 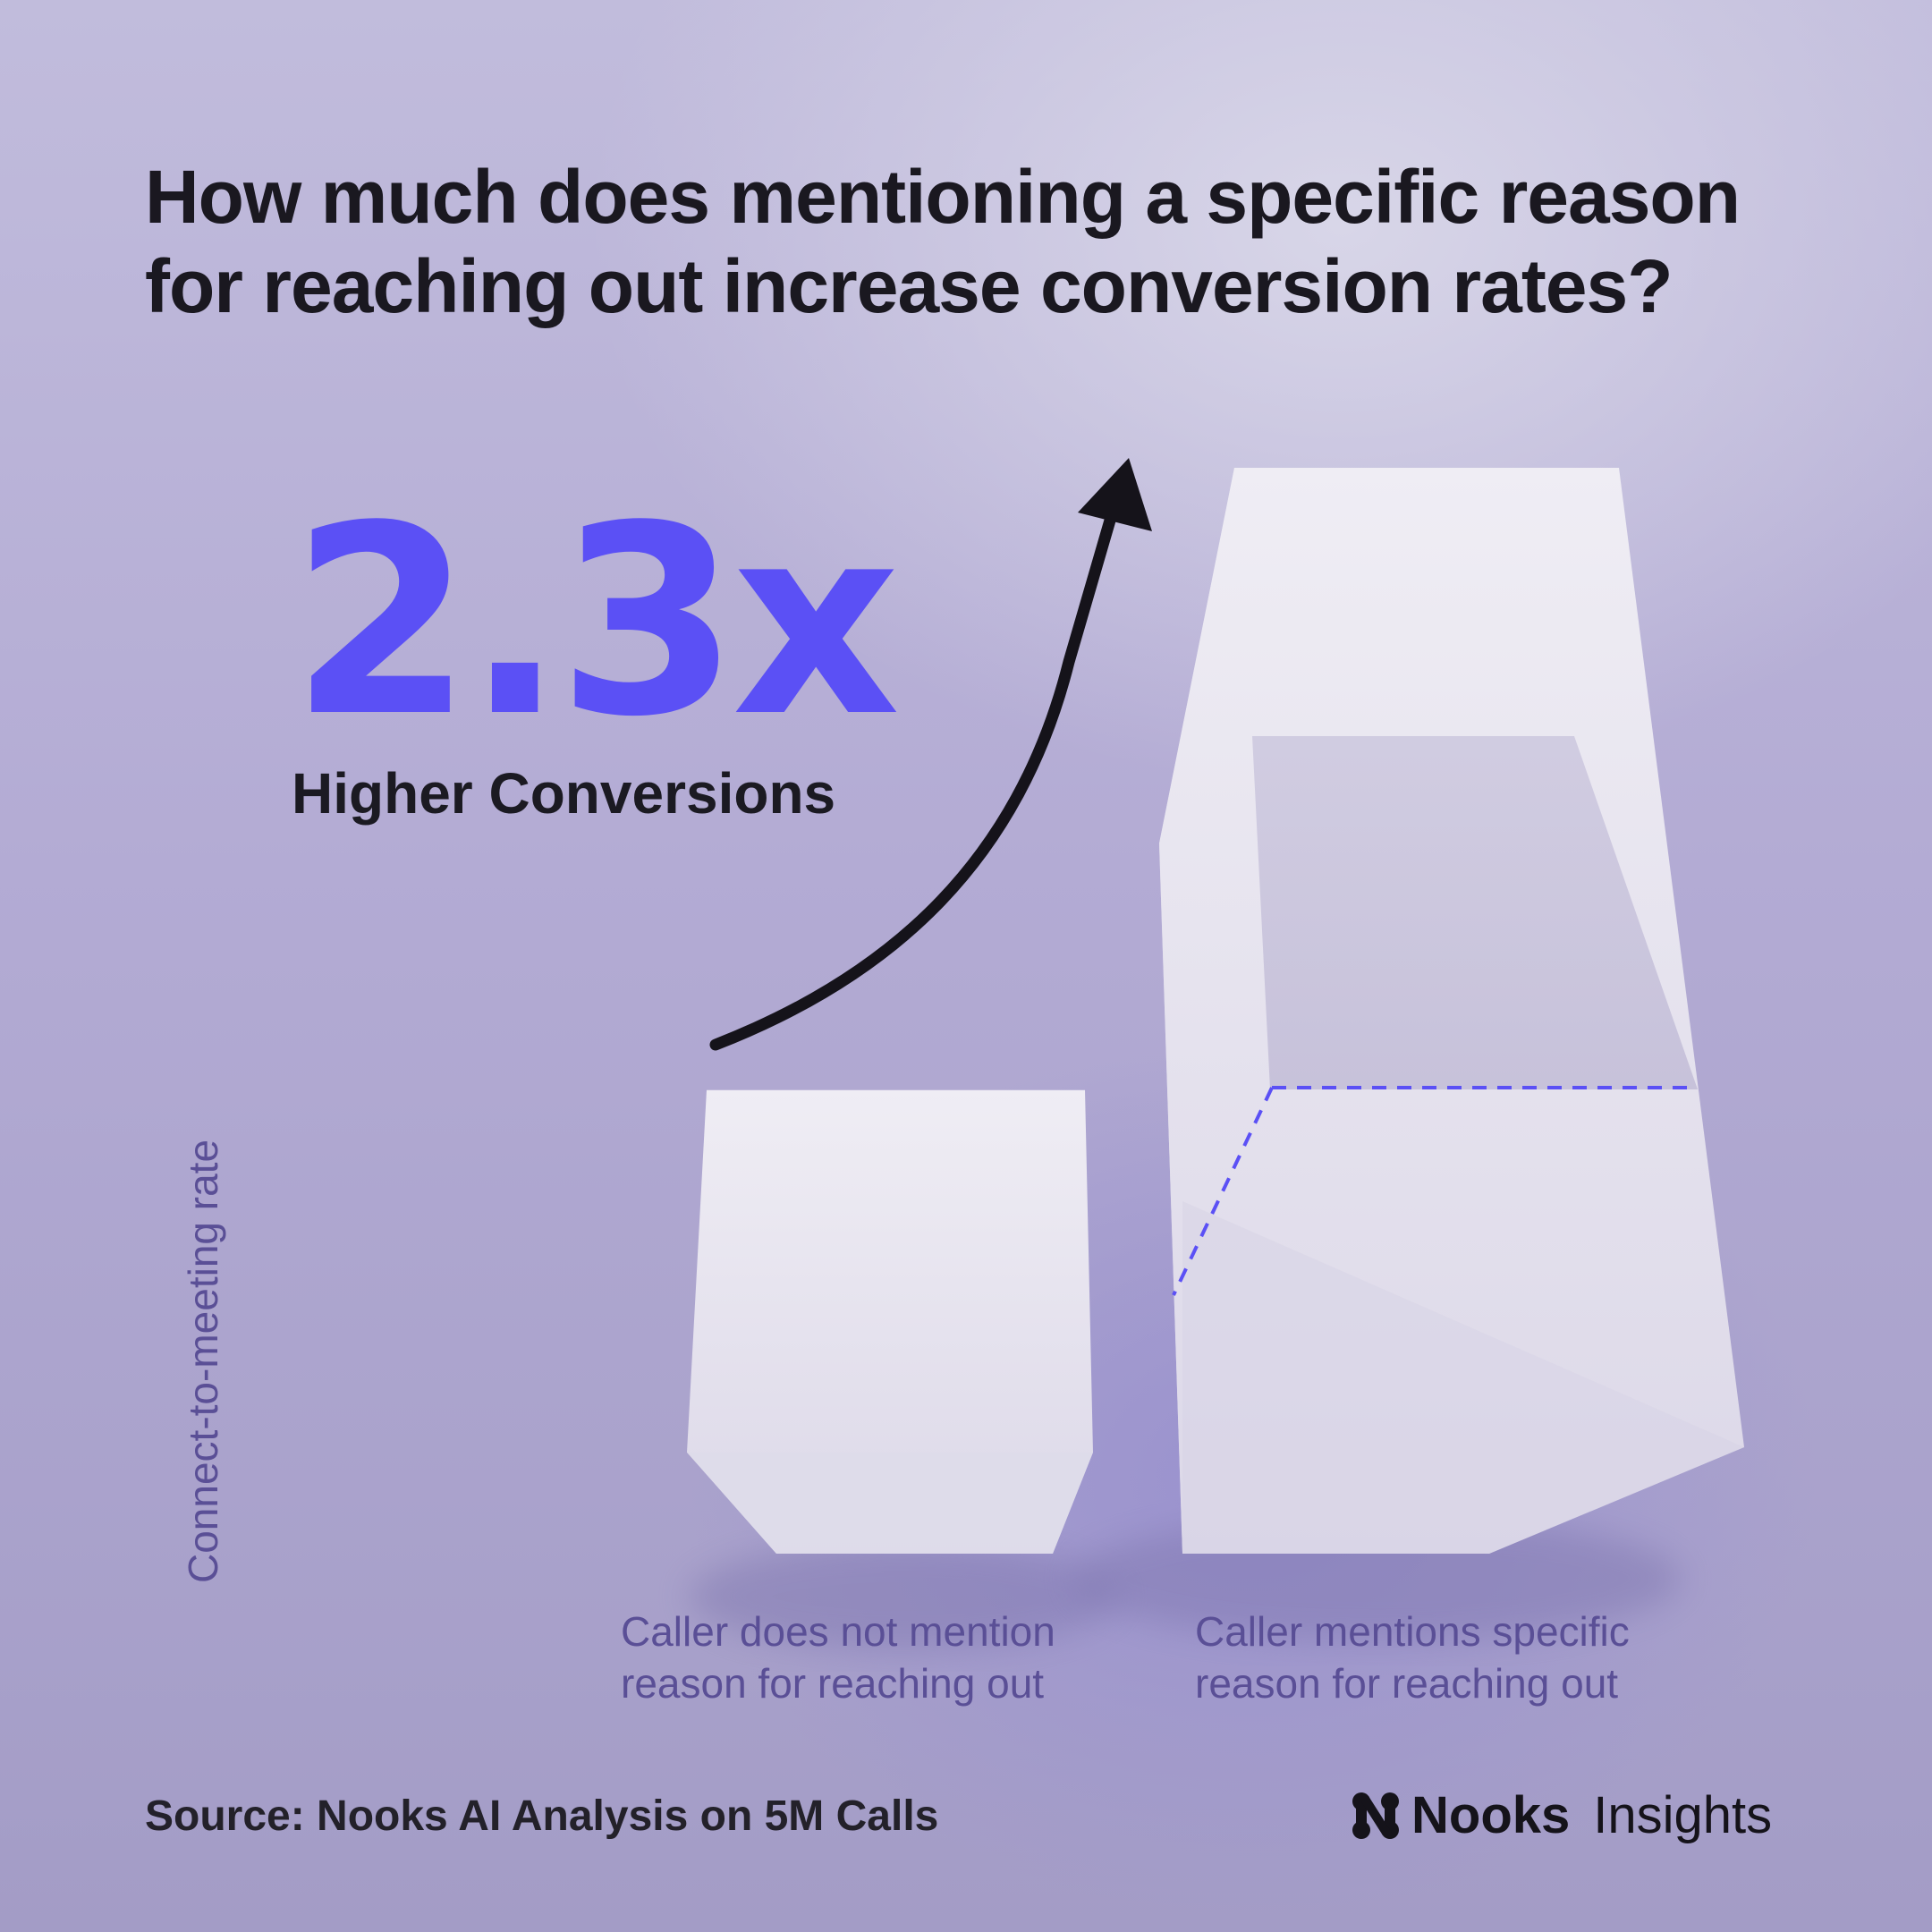 I want to click on brand-suffix: Insights, so click(x=1683, y=1815).